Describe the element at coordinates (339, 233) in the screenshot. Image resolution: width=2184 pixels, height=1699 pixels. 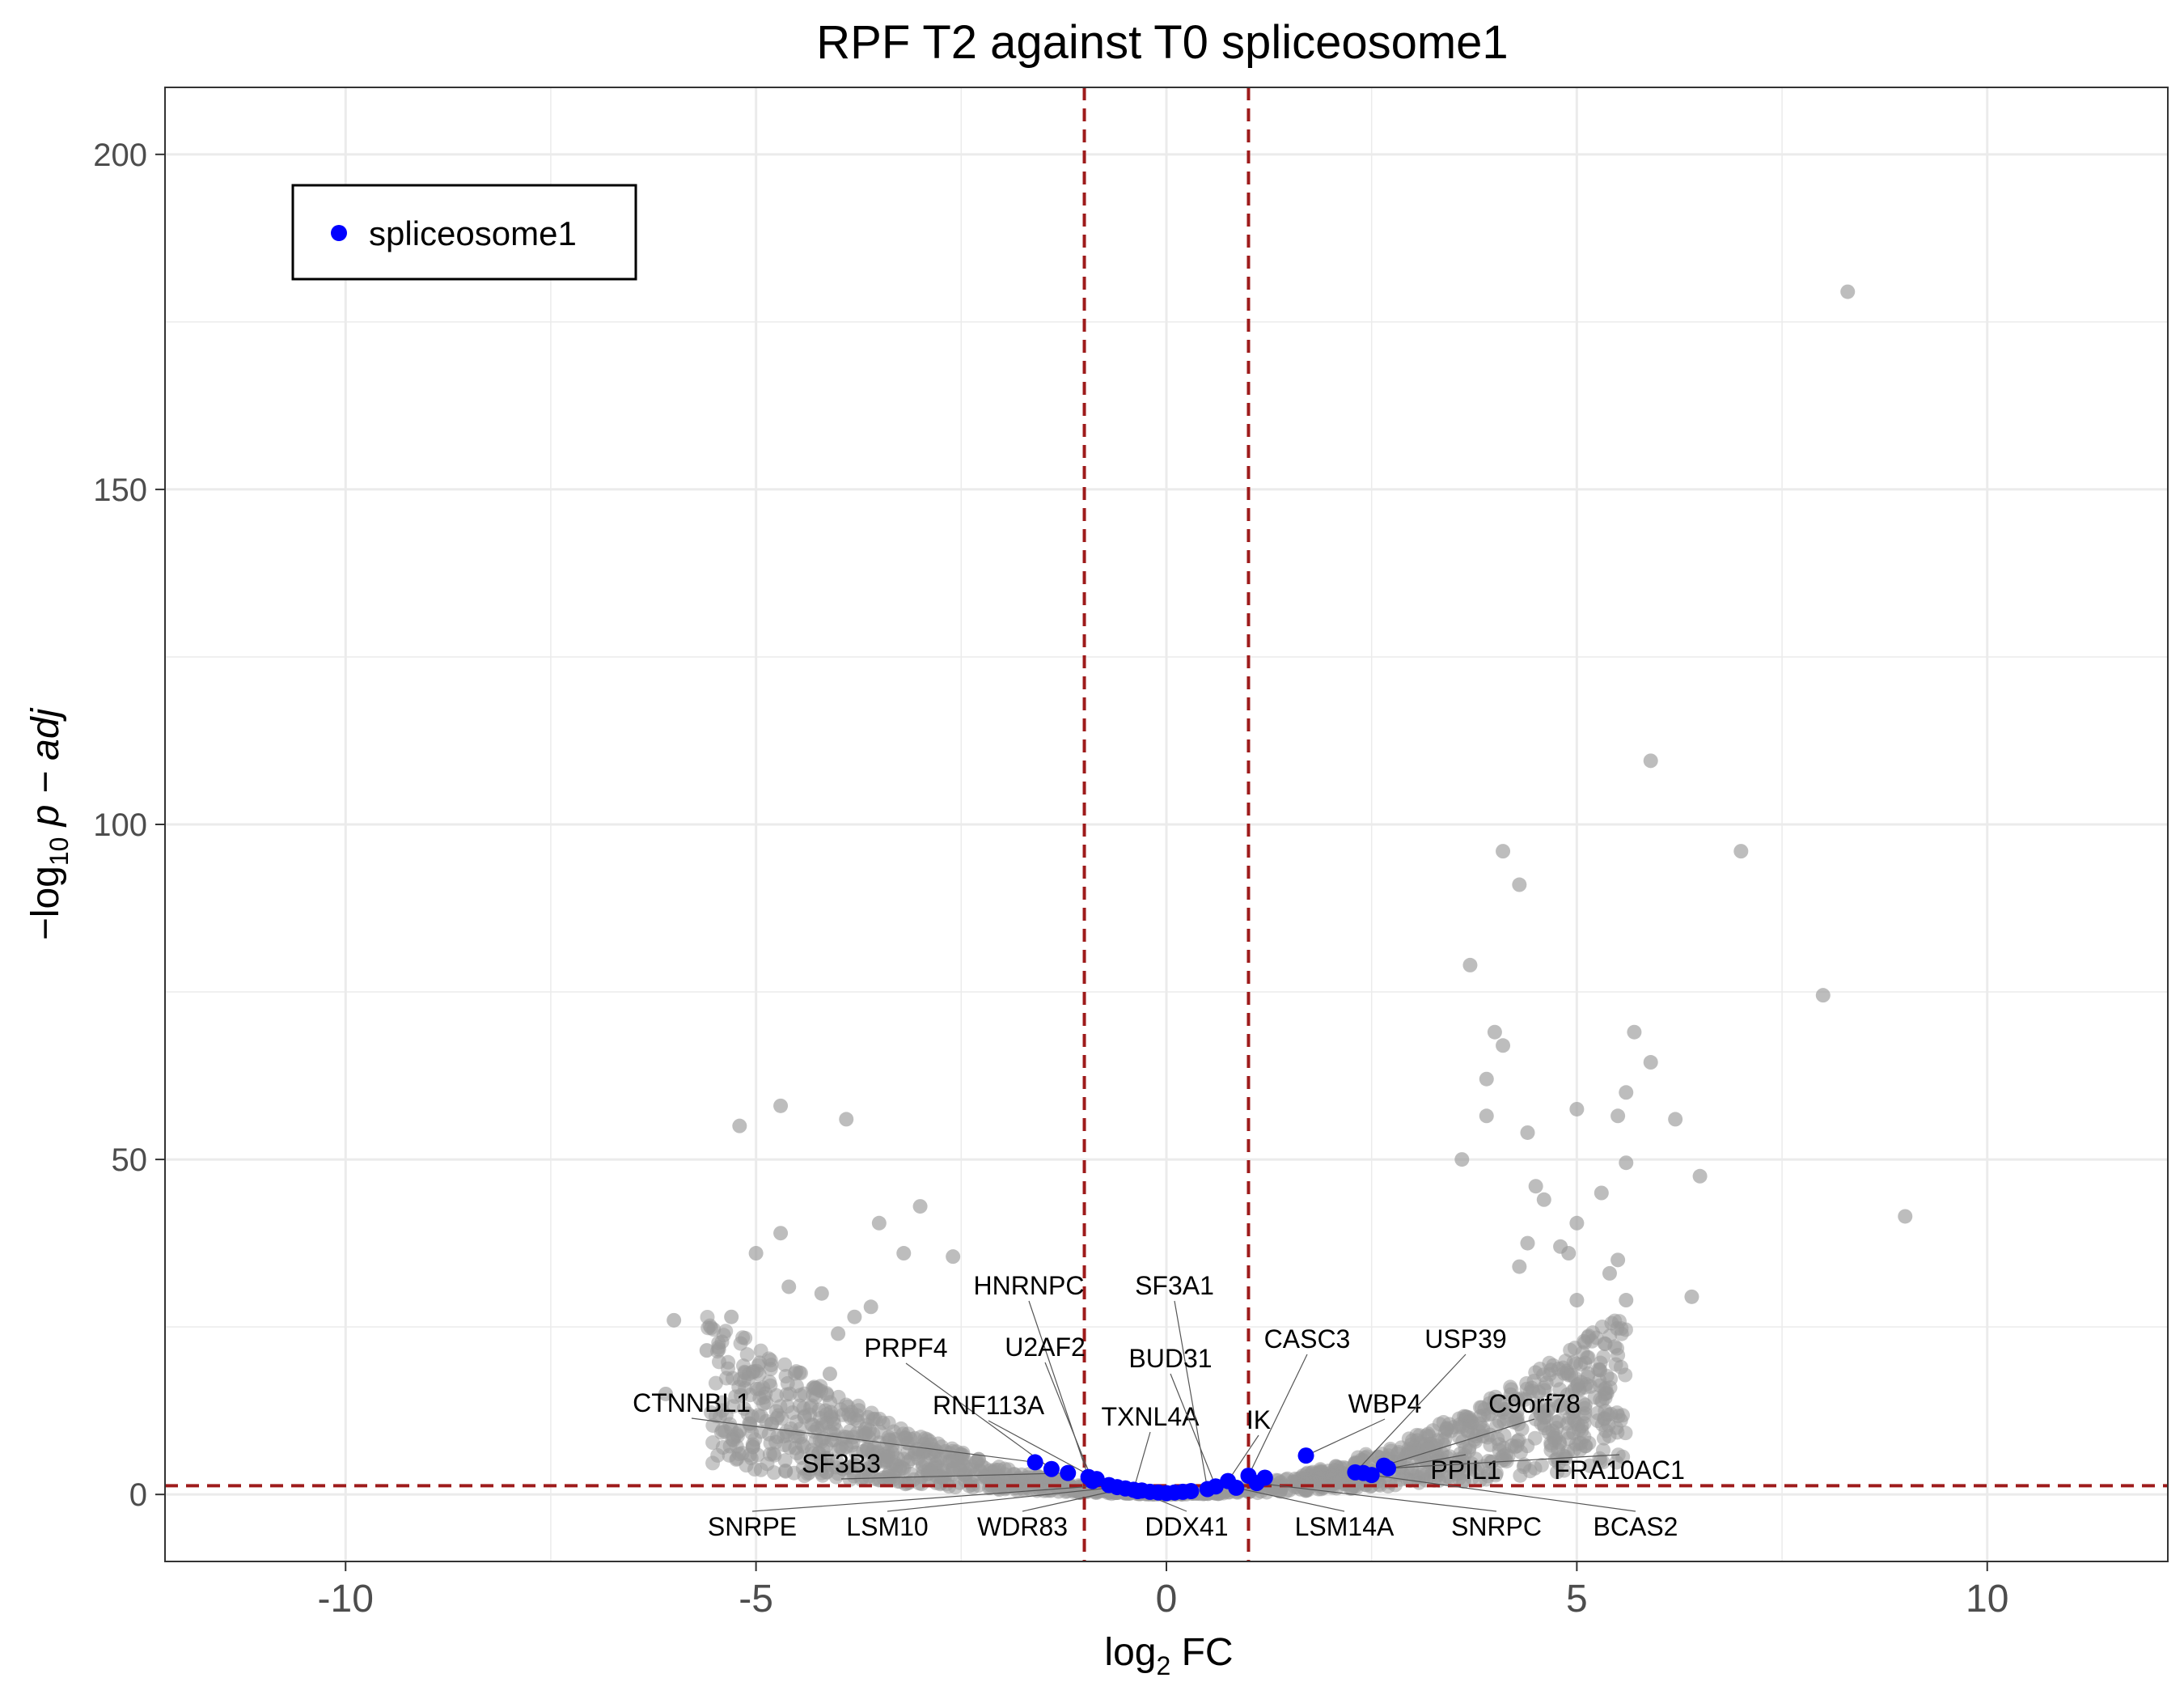
I see `legend-marker` at that location.